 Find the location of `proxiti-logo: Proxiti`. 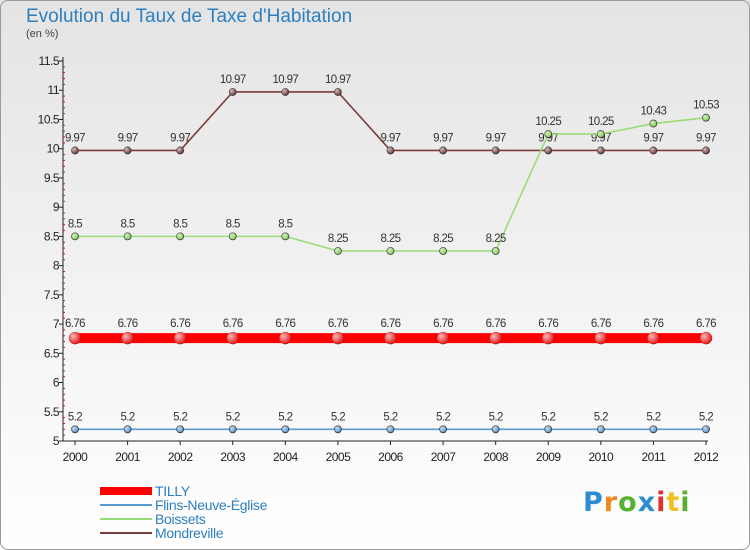

proxiti-logo: Proxiti is located at coordinates (637, 502).